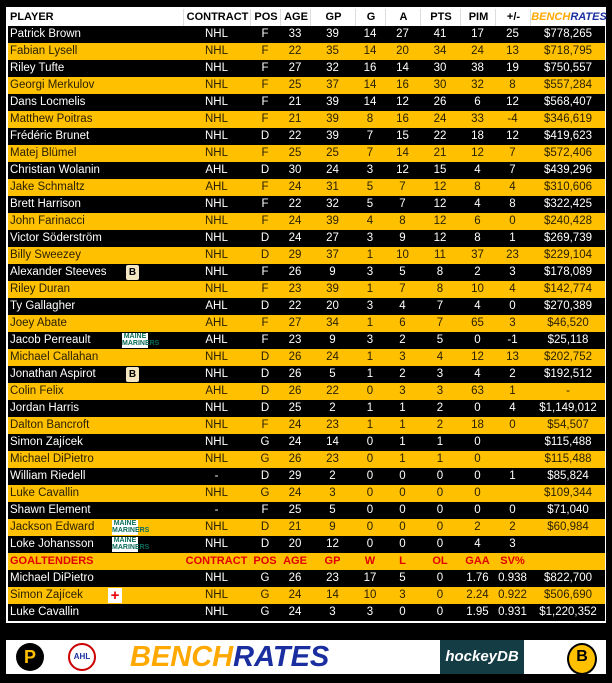  Describe the element at coordinates (370, 85) in the screenshot. I see `cell-c5: 14` at that location.